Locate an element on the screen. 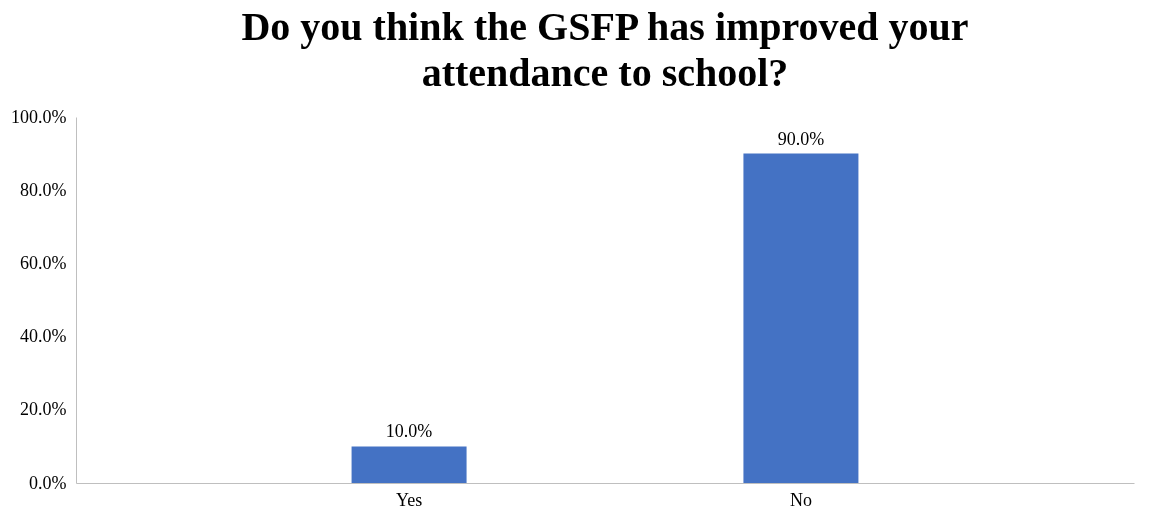  chart-title: Do you think the GSFP has improved your attendance to school? is located at coordinates (605, 49).